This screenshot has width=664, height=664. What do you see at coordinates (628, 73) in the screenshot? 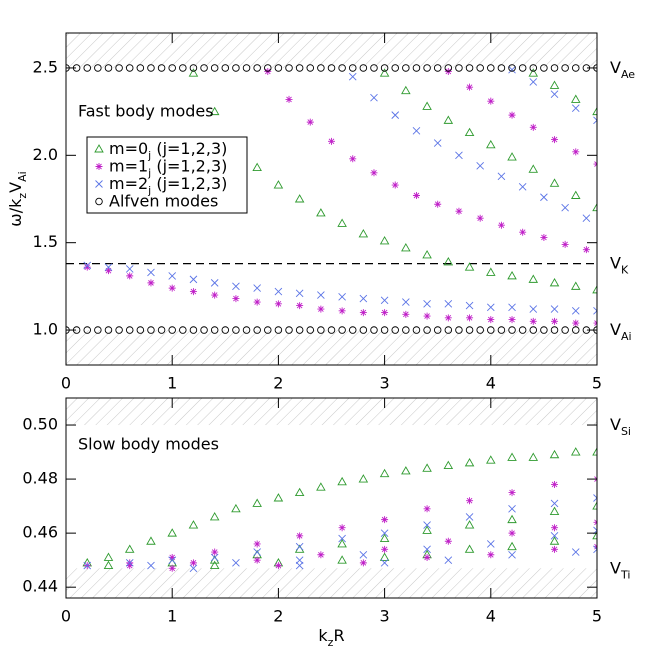
I see `level-label-part: Ae` at bounding box center [628, 73].